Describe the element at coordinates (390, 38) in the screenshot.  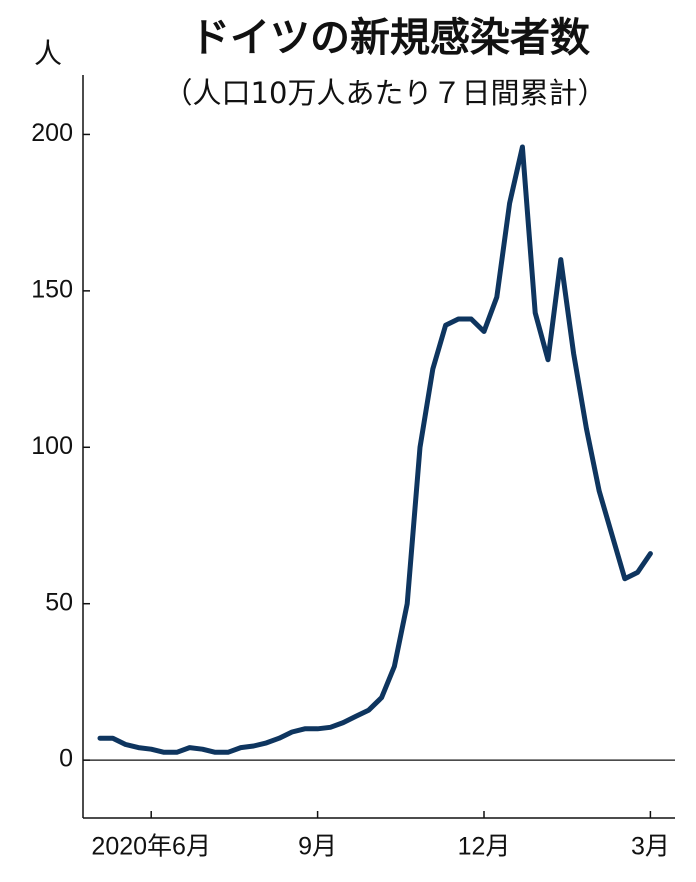
I see `chart-title: ドイツの新規感染者数` at that location.